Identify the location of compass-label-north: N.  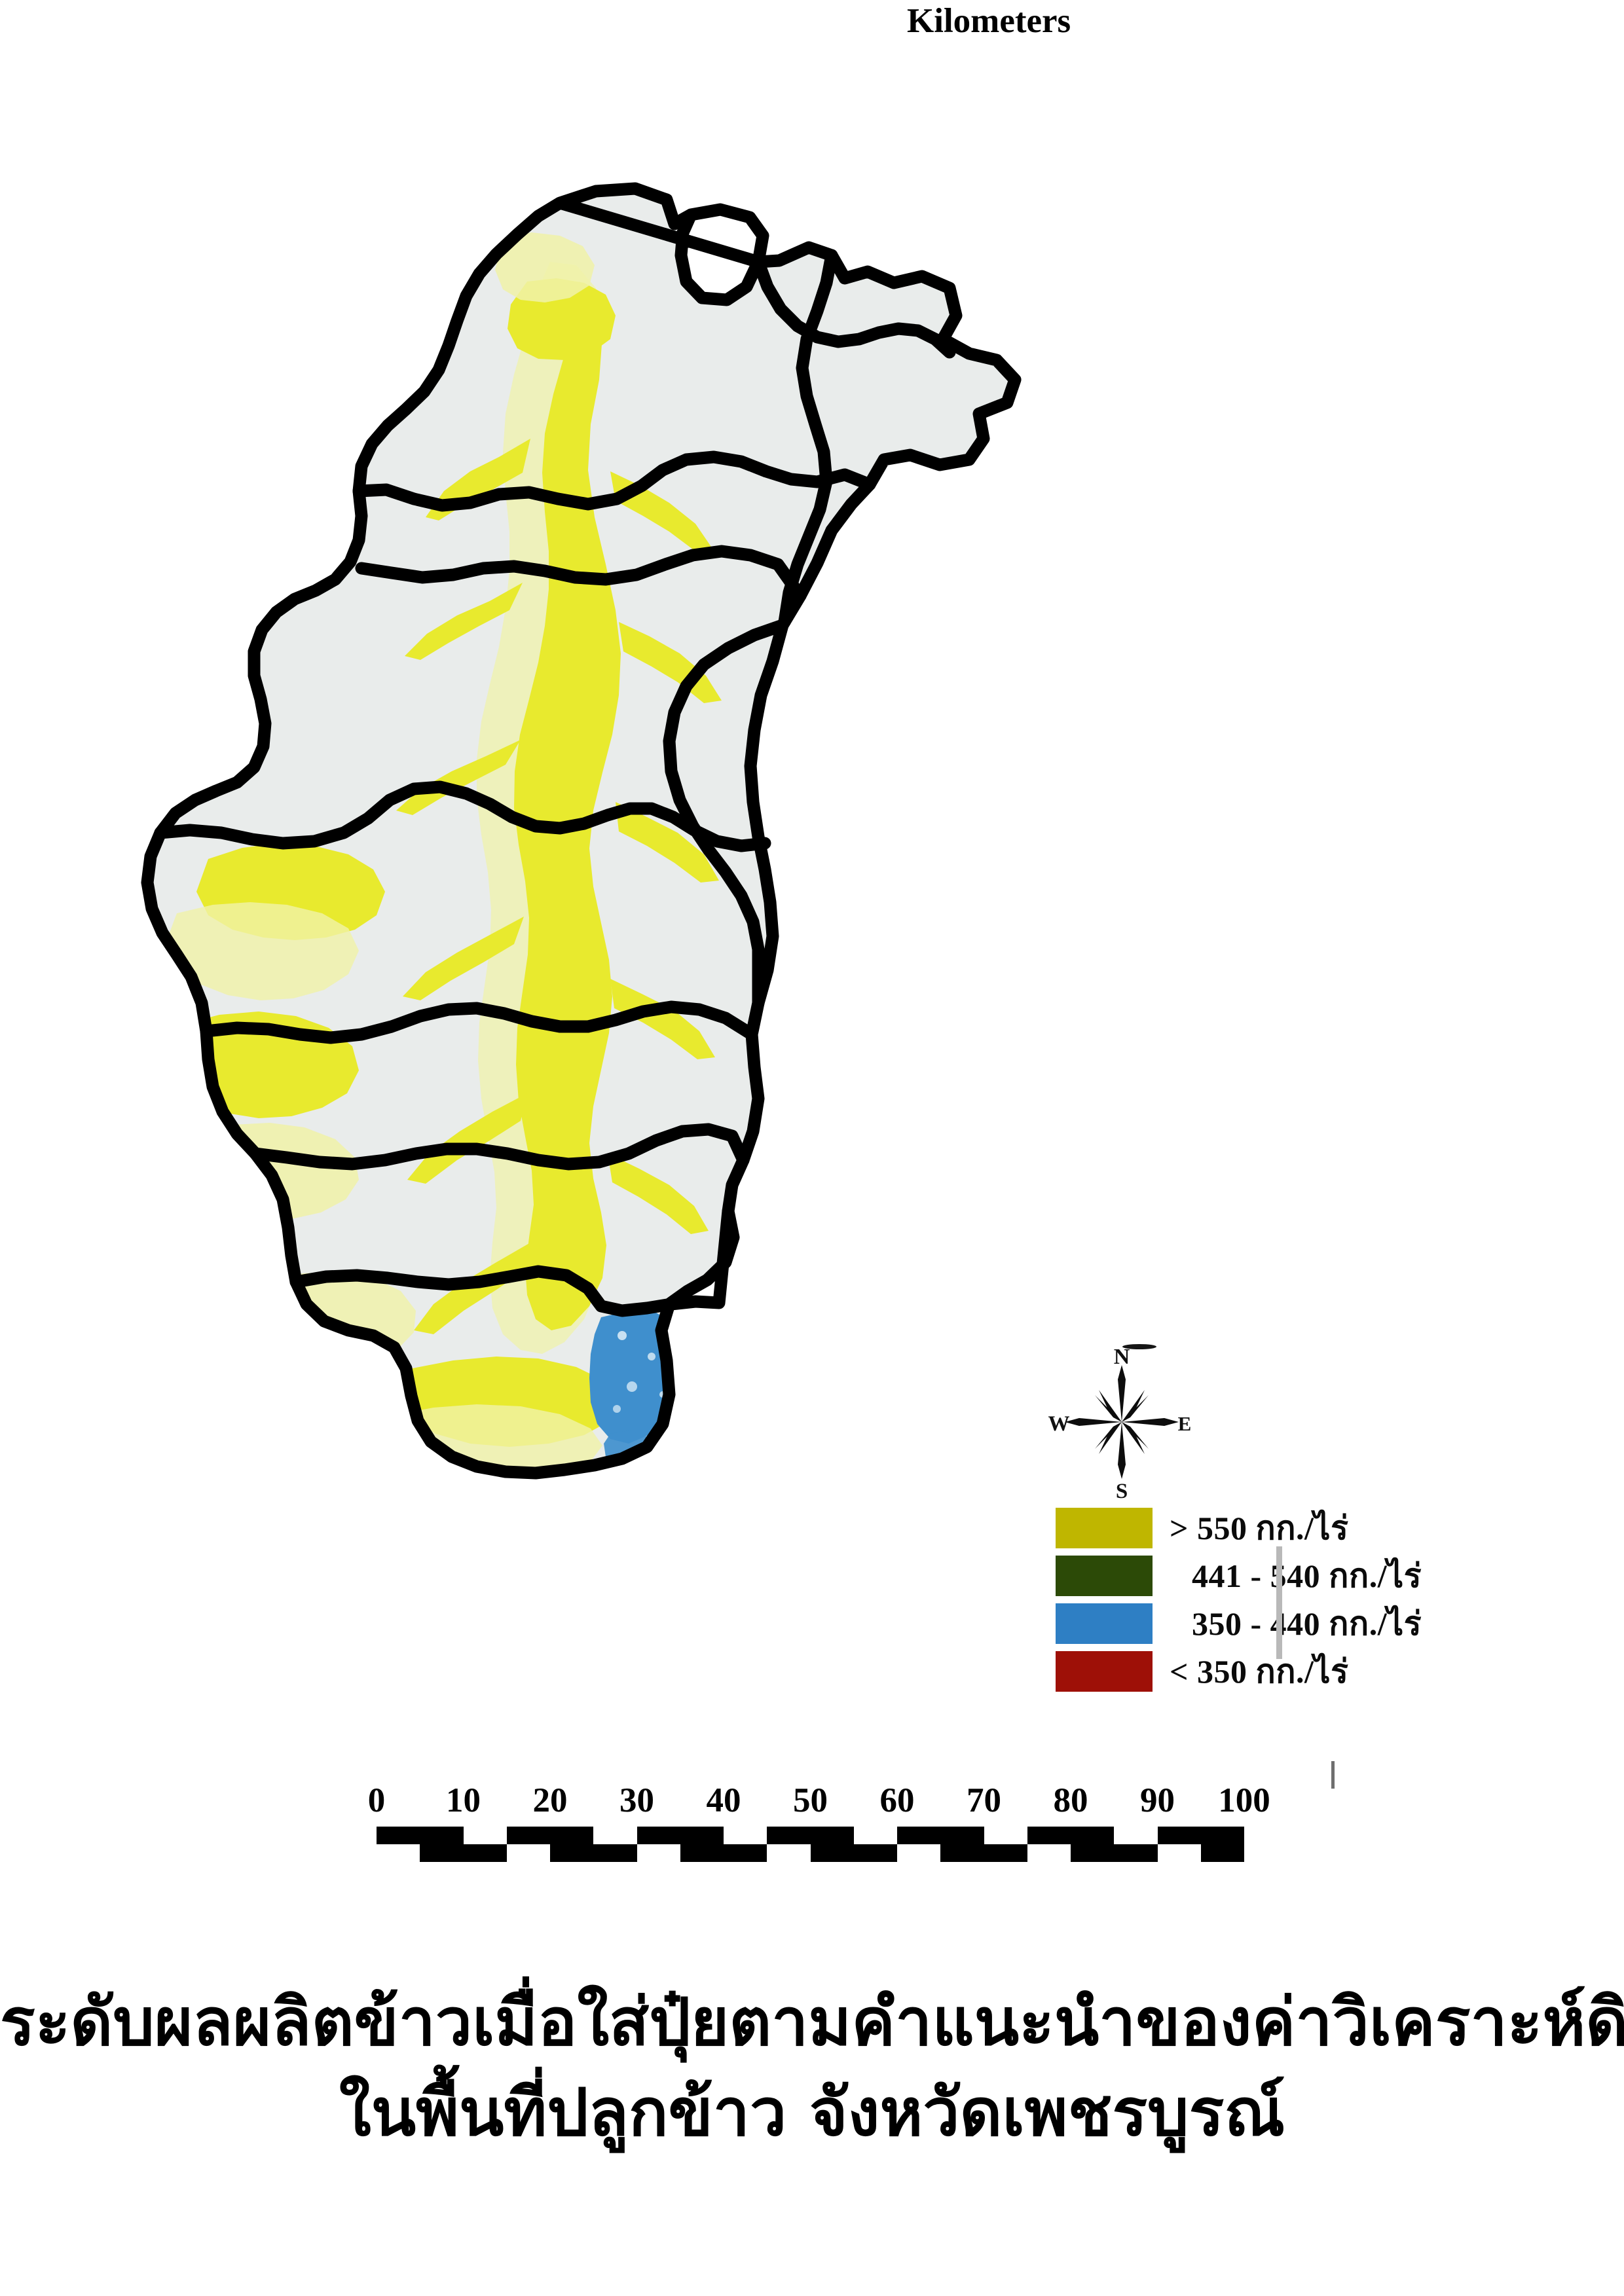
(1122, 1357).